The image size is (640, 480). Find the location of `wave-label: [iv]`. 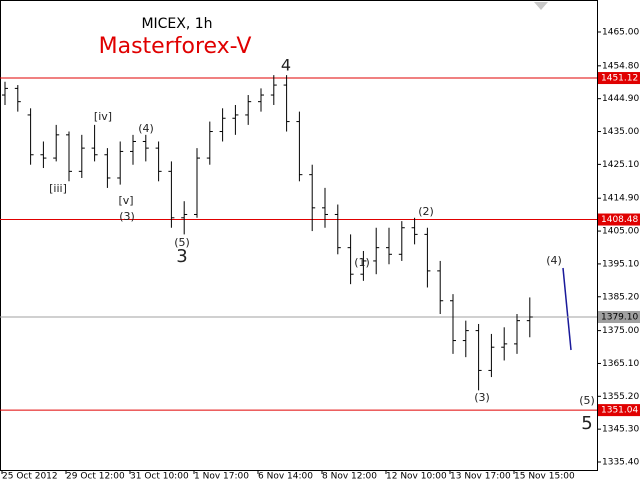

wave-label: [iv] is located at coordinates (103, 116).